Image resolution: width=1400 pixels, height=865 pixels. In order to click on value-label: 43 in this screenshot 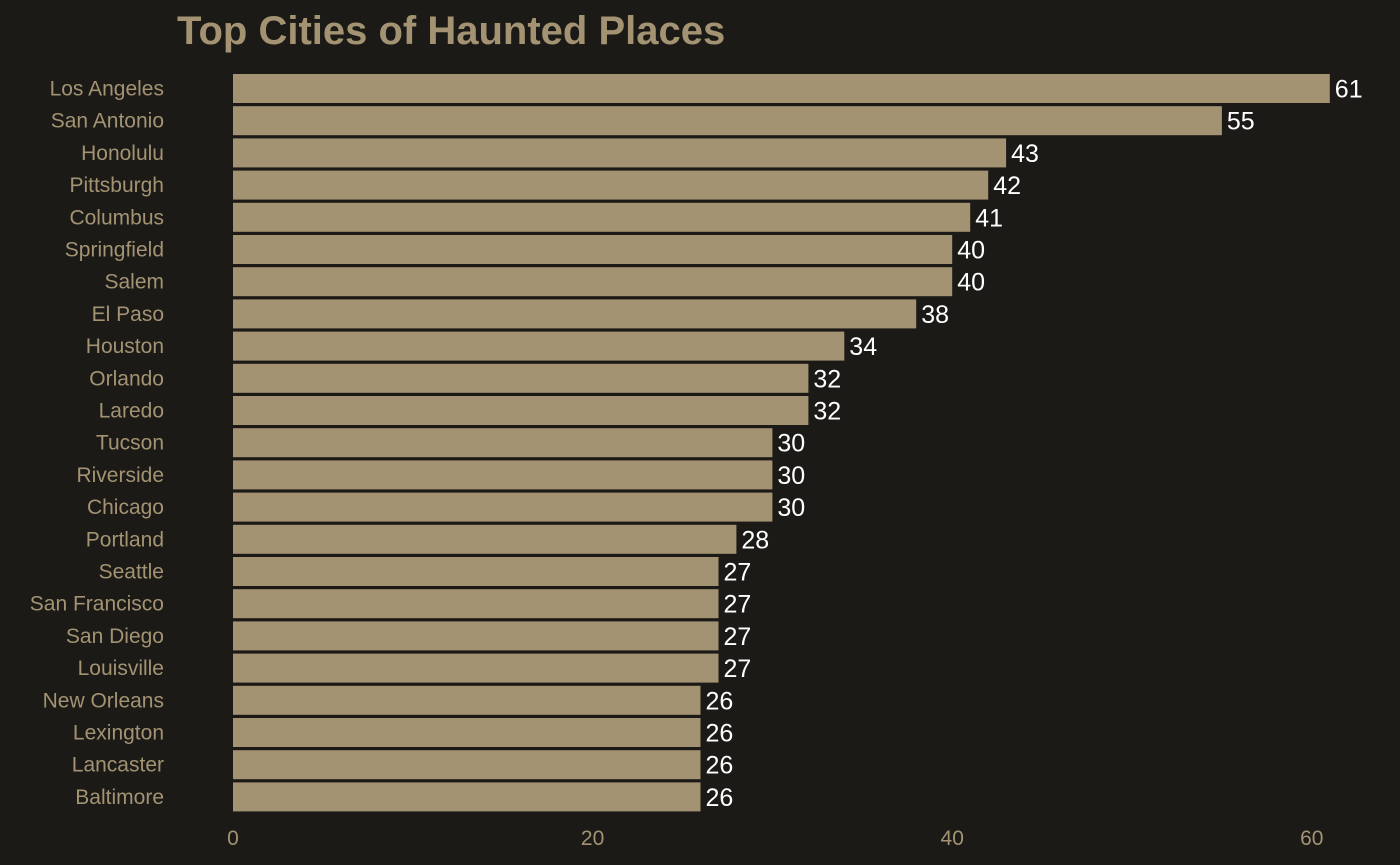, I will do `click(1025, 154)`.